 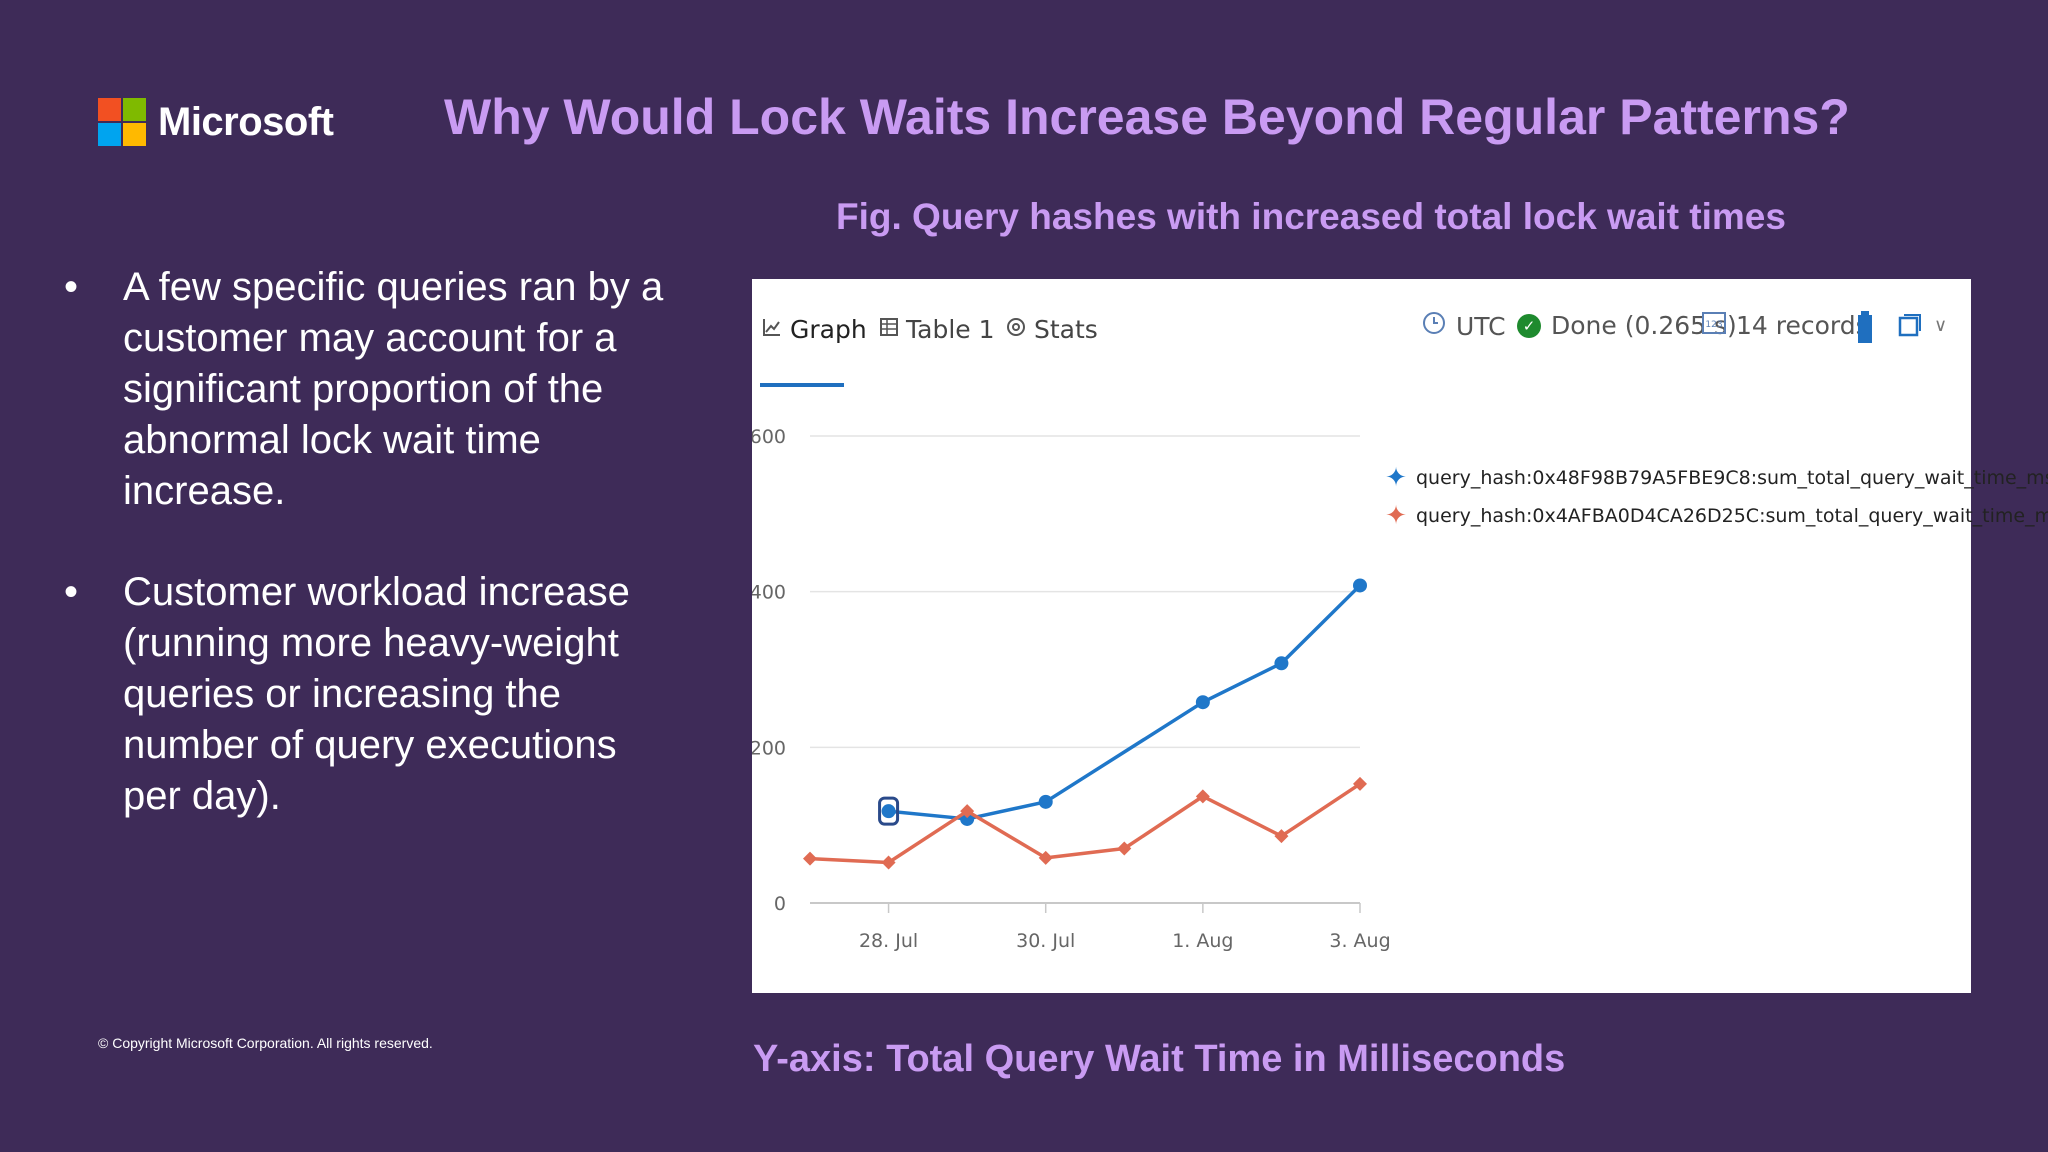 I want to click on timezone-label: UTC, so click(x=1481, y=326).